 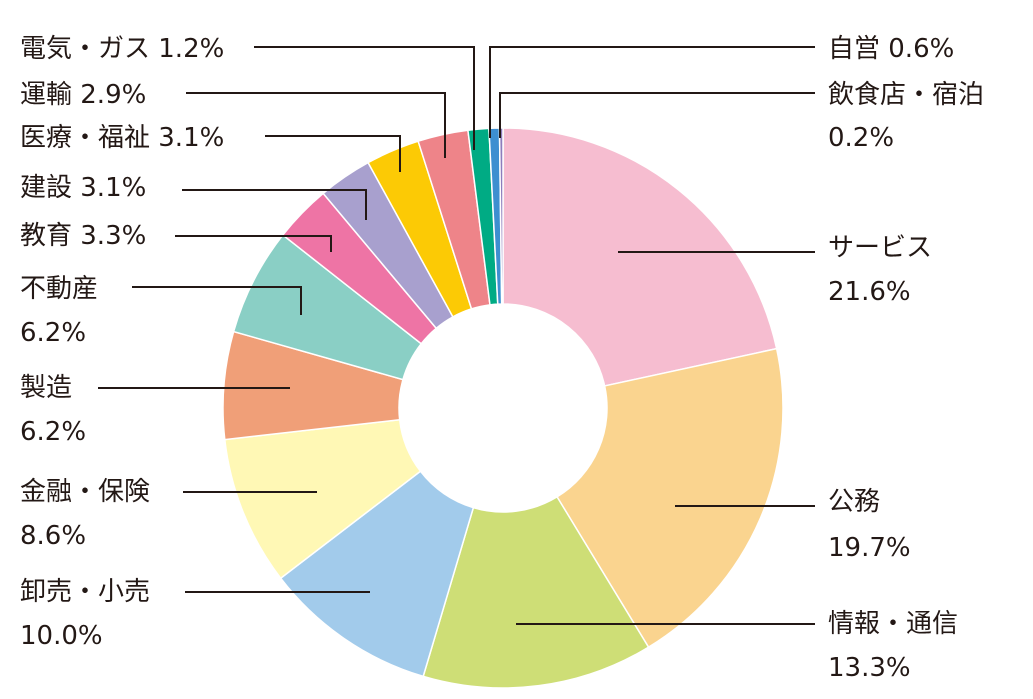 I want to click on slice-name-label-2: 情報・通信, so click(x=893, y=624).